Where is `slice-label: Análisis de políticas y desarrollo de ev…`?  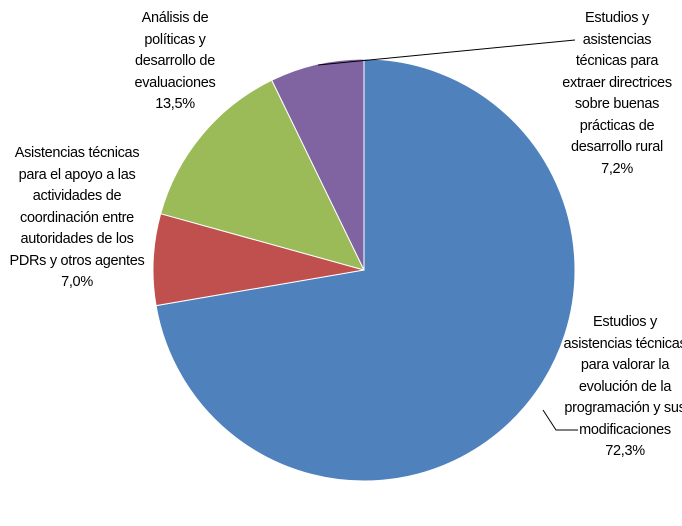
slice-label: Análisis de políticas y desarrollo de ev… is located at coordinates (175, 62).